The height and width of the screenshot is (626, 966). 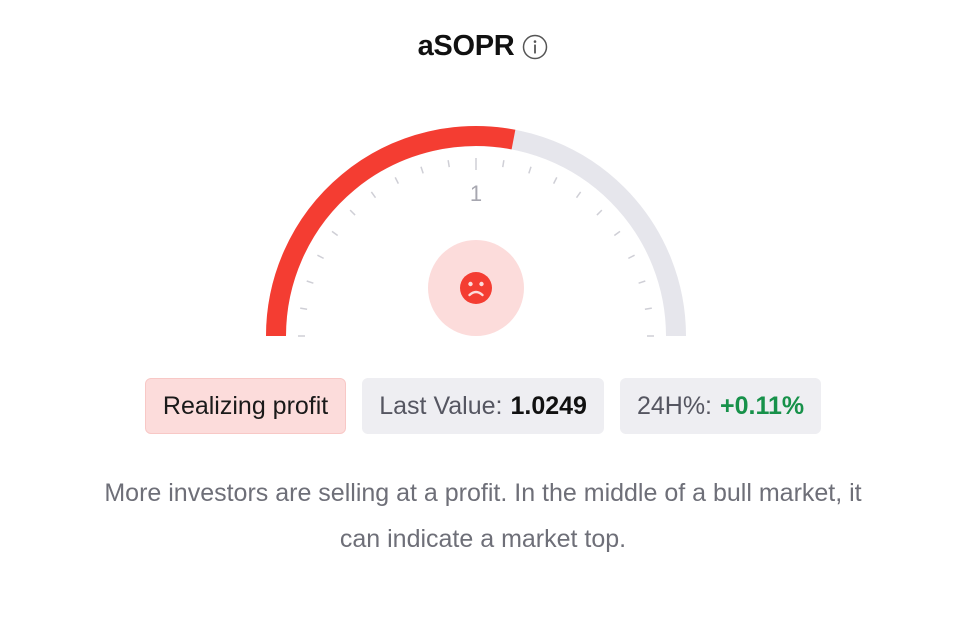 I want to click on card-header: aSOPR, so click(x=483, y=46).